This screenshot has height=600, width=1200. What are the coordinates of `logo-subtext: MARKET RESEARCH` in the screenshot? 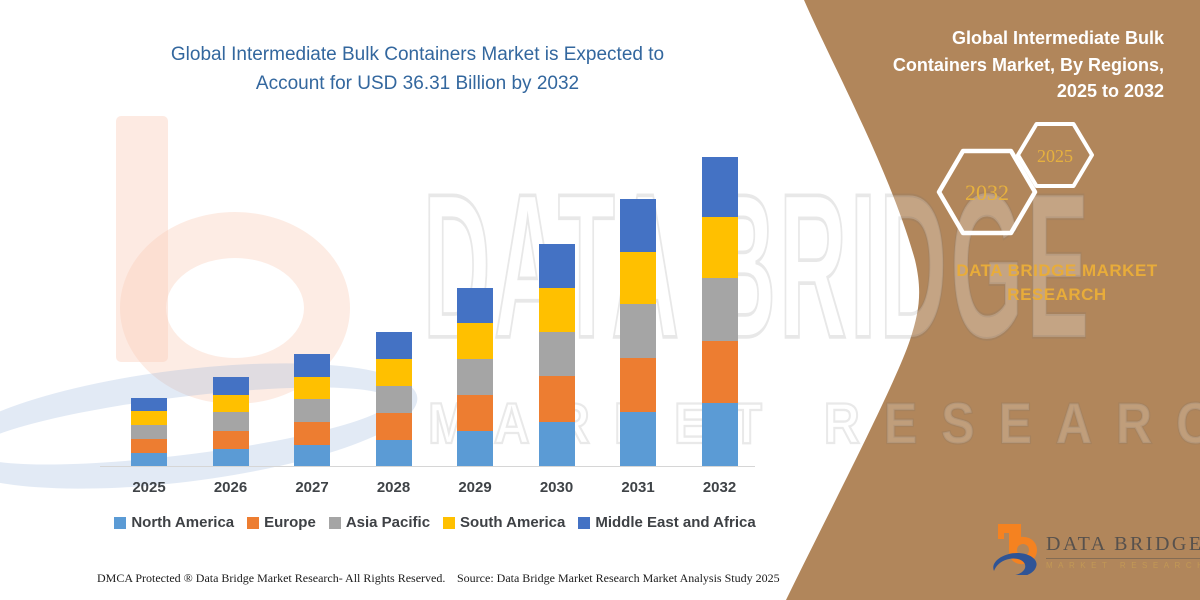 It's located at (1123, 565).